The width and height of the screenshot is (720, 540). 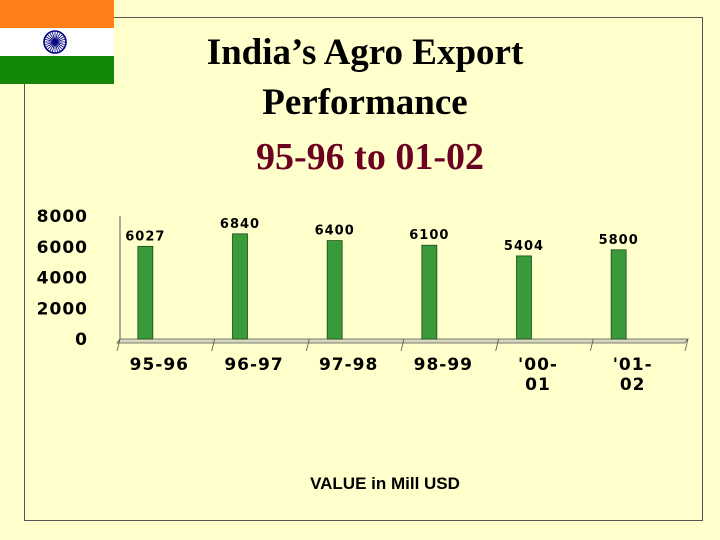 I want to click on flag-green-band, so click(x=57, y=70).